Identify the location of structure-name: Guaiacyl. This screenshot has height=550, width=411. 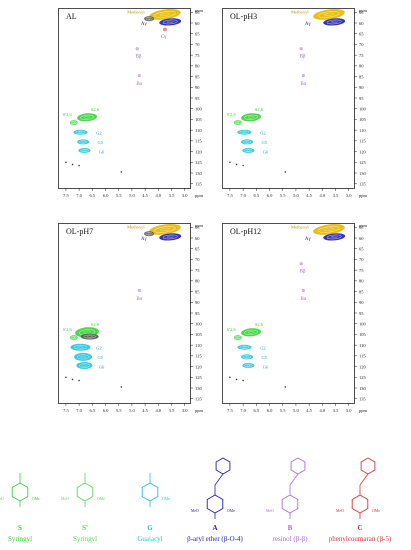
(150, 539).